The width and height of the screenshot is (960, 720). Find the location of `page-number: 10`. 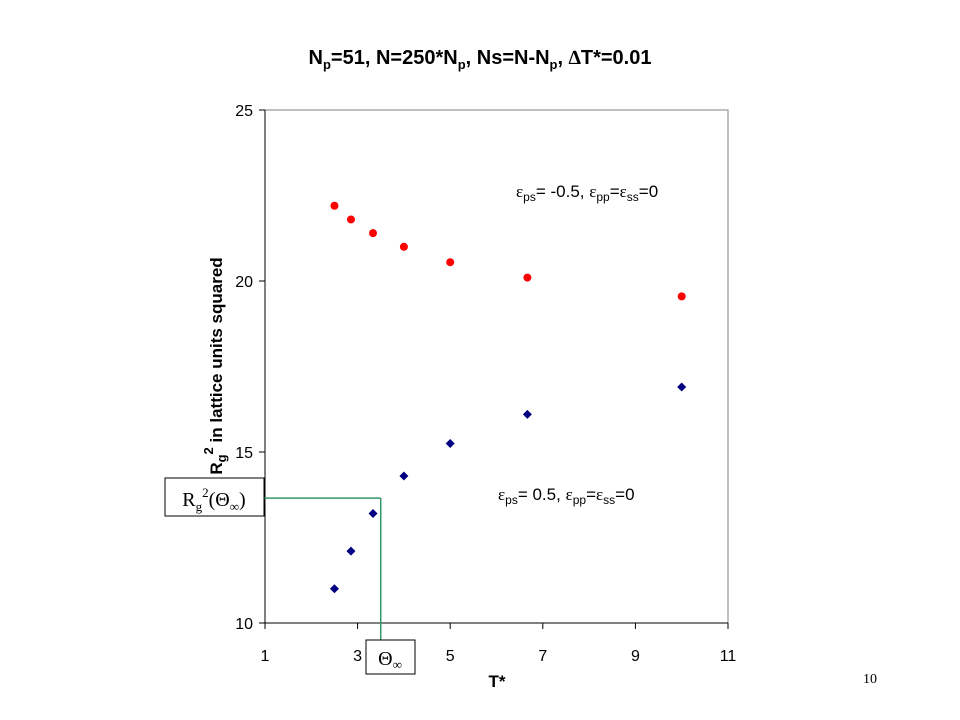

page-number: 10 is located at coordinates (870, 679).